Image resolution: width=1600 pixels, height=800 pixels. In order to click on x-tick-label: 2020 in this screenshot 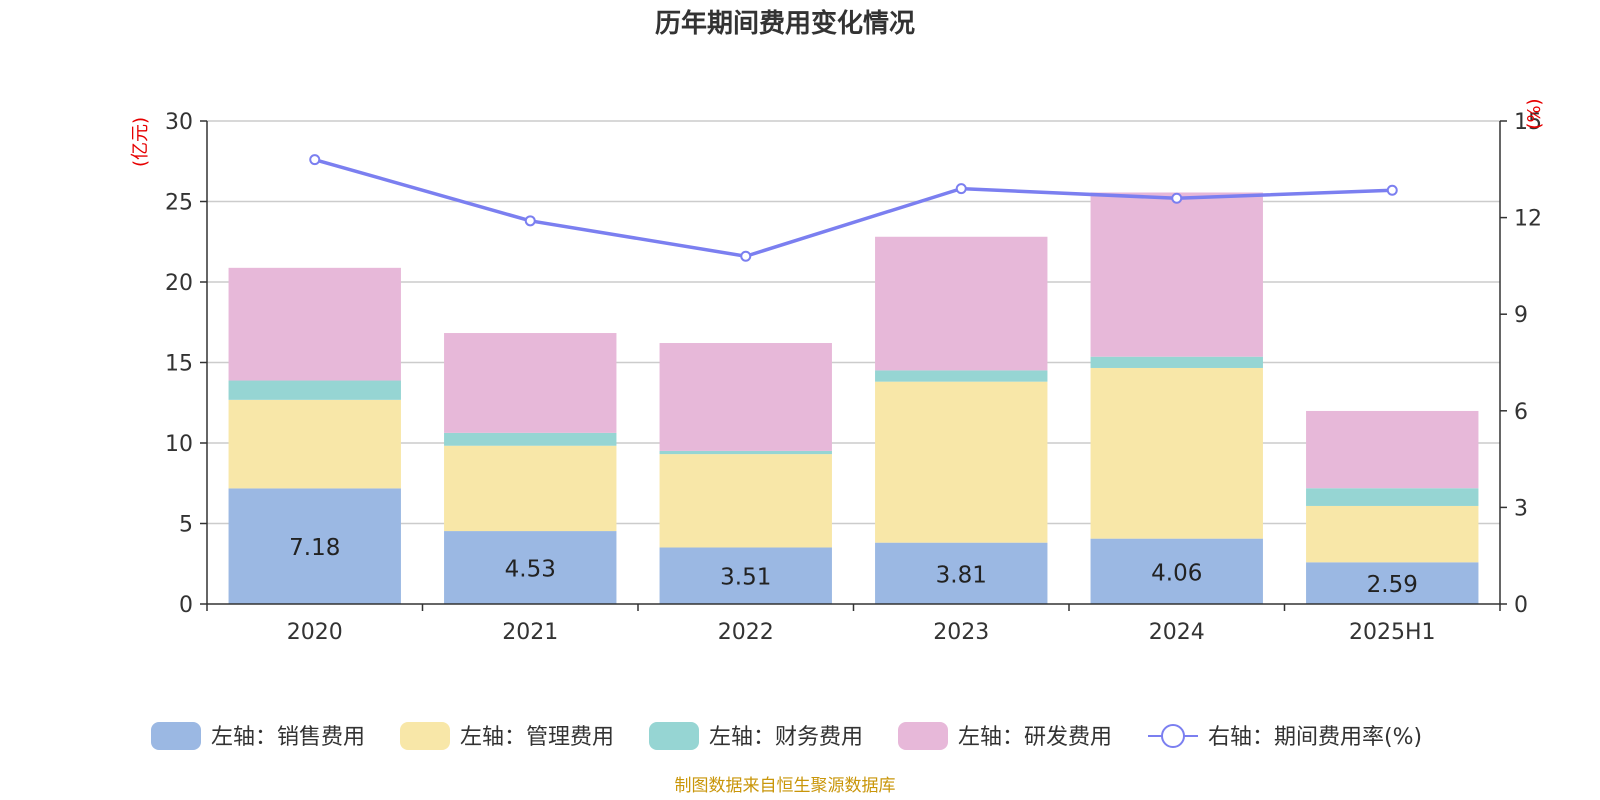, I will do `click(315, 632)`.